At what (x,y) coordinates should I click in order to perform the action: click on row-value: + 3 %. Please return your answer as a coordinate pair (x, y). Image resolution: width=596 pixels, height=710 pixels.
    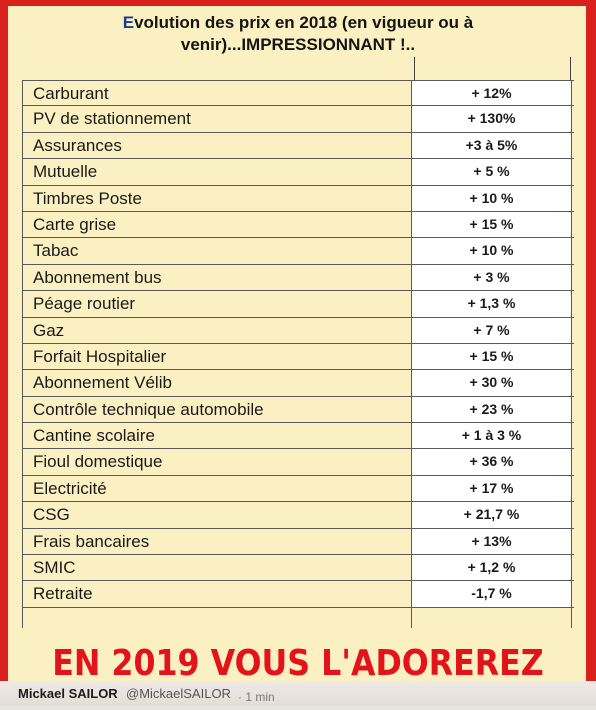
    Looking at the image, I should click on (492, 277).